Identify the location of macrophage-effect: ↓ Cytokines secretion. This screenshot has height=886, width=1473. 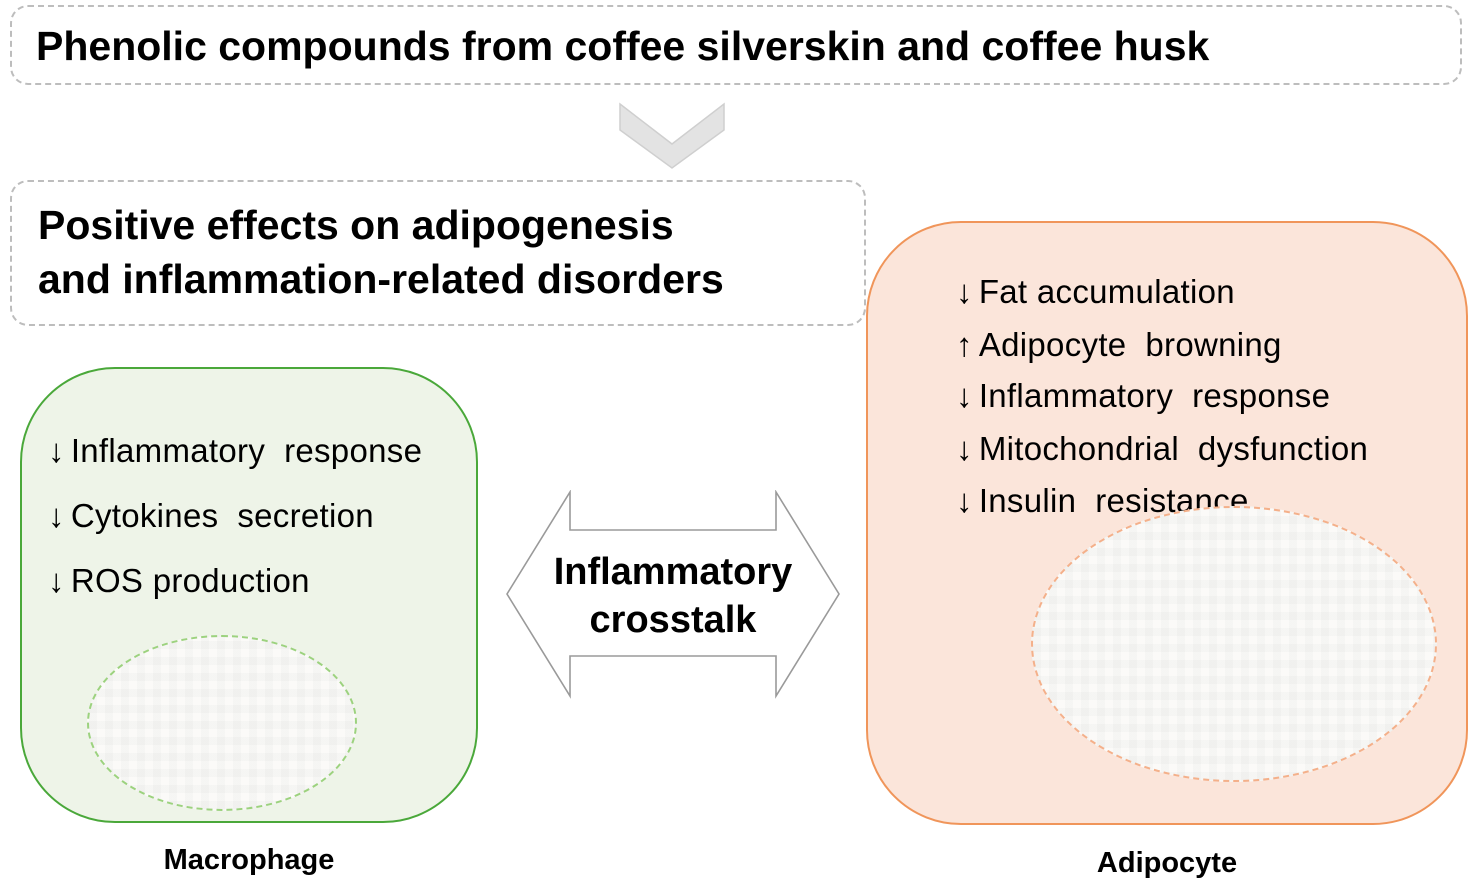
(211, 516).